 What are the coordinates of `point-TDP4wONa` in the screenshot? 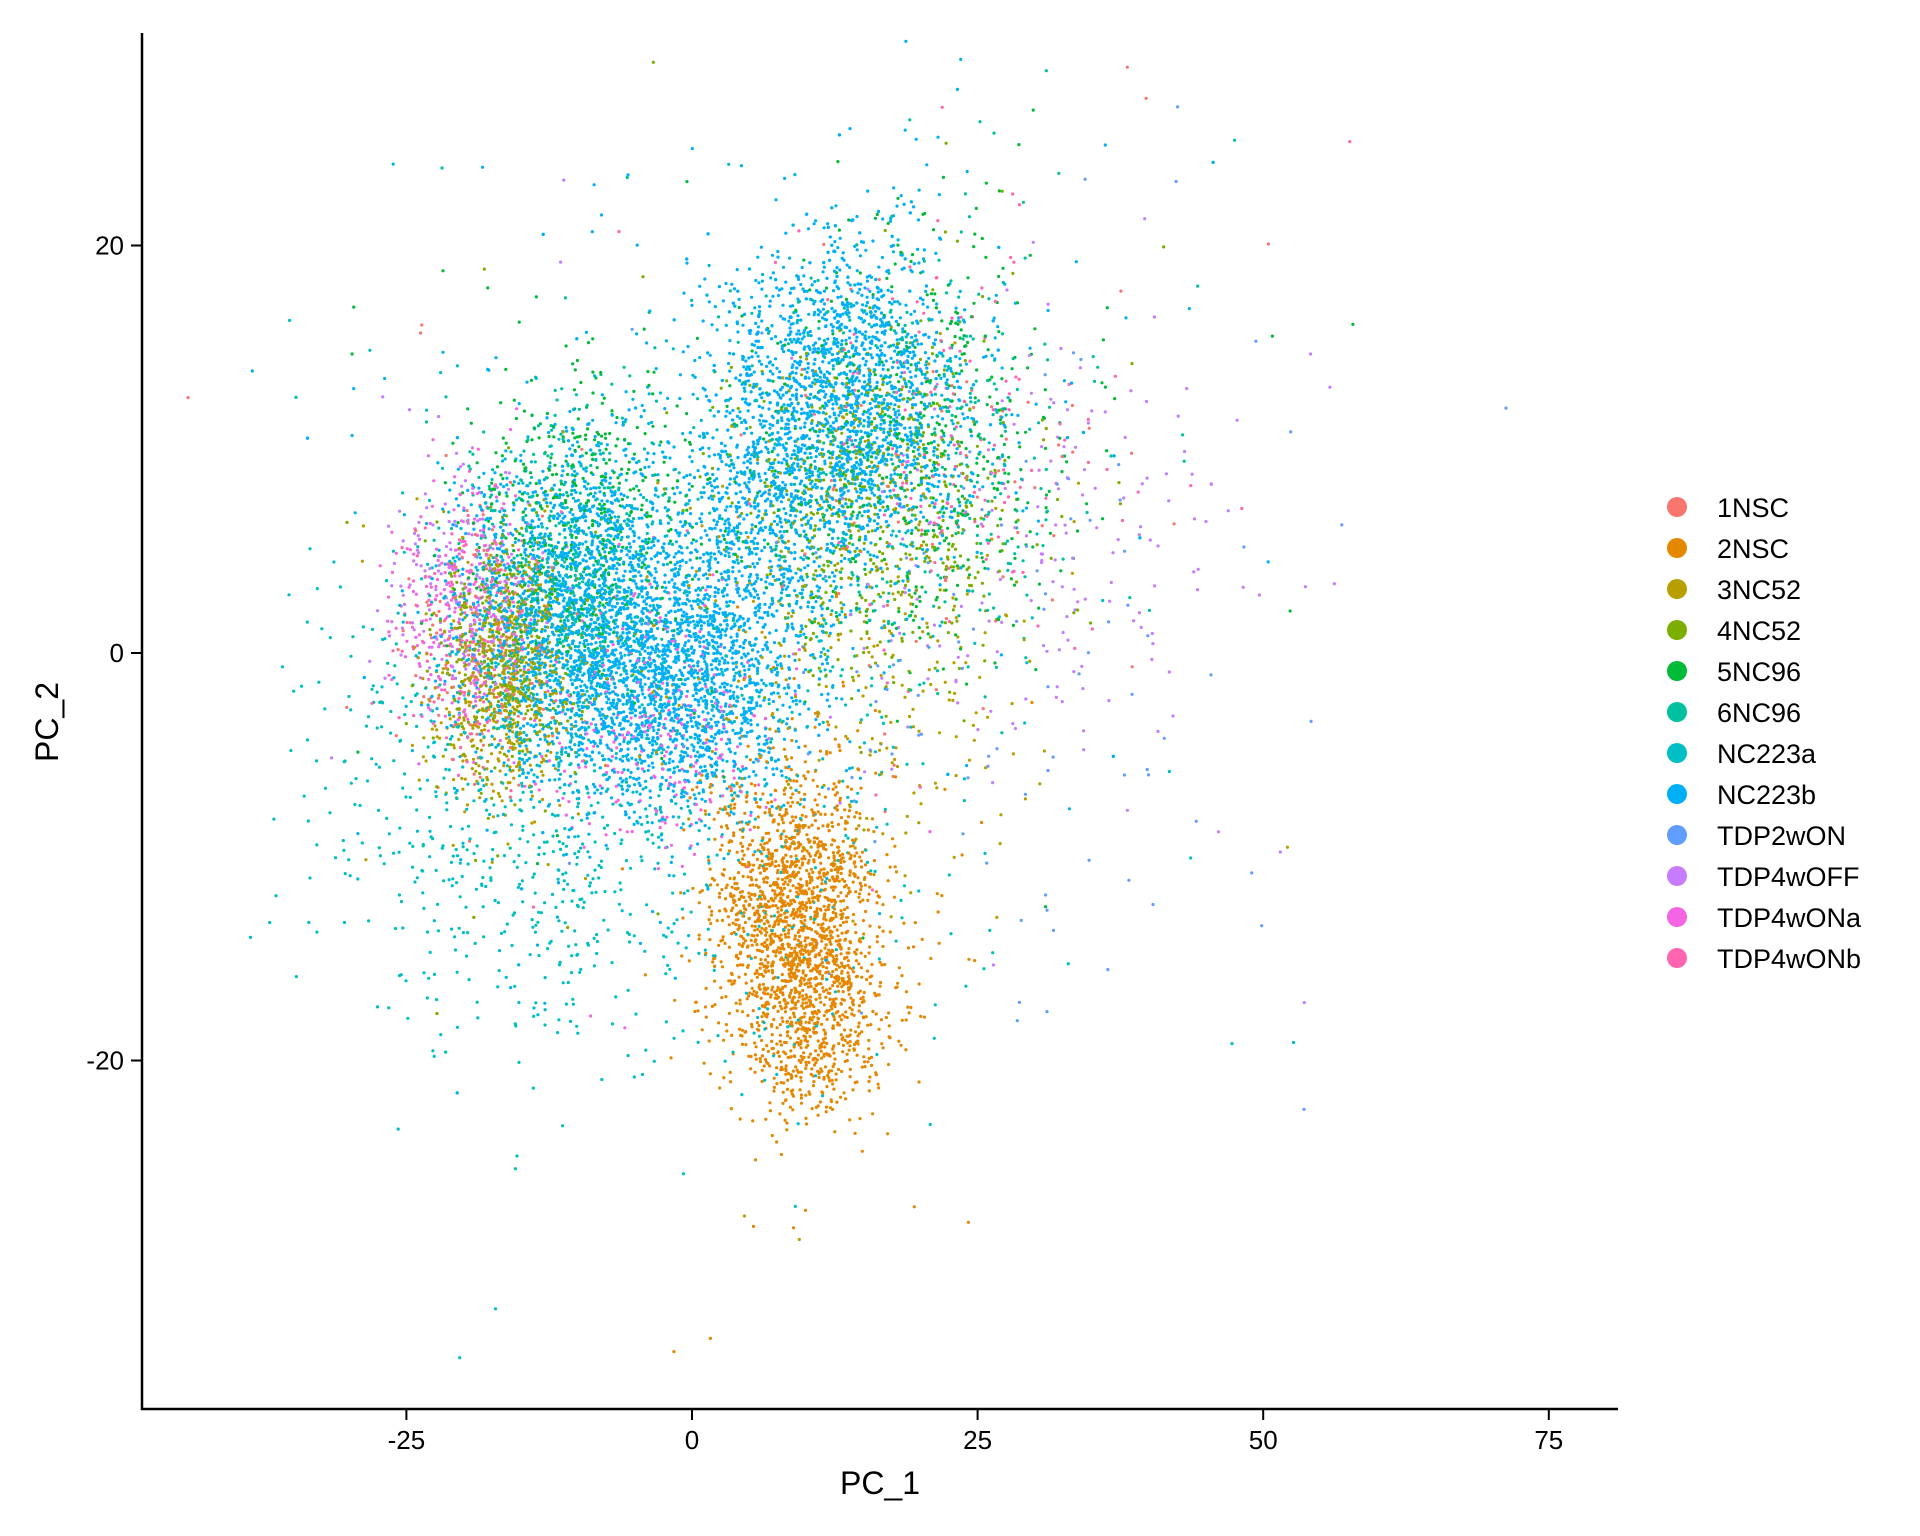 It's located at (566, 815).